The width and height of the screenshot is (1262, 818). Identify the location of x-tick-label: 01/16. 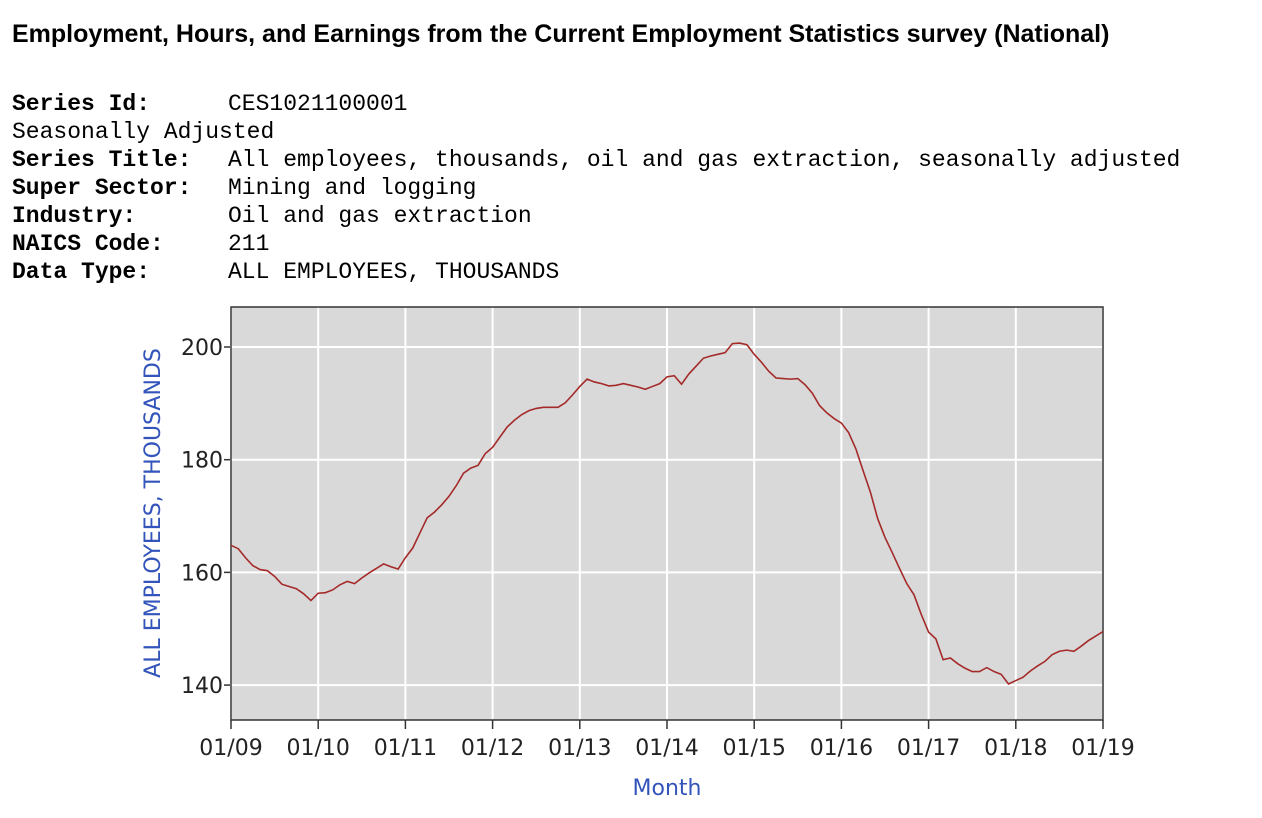
(841, 748).